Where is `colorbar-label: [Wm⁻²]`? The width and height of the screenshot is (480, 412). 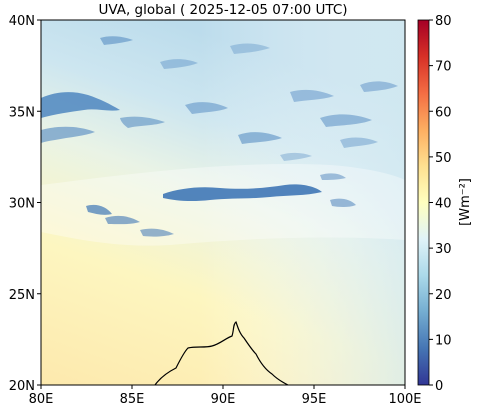
colorbar-label: [Wm⁻²] is located at coordinates (465, 202).